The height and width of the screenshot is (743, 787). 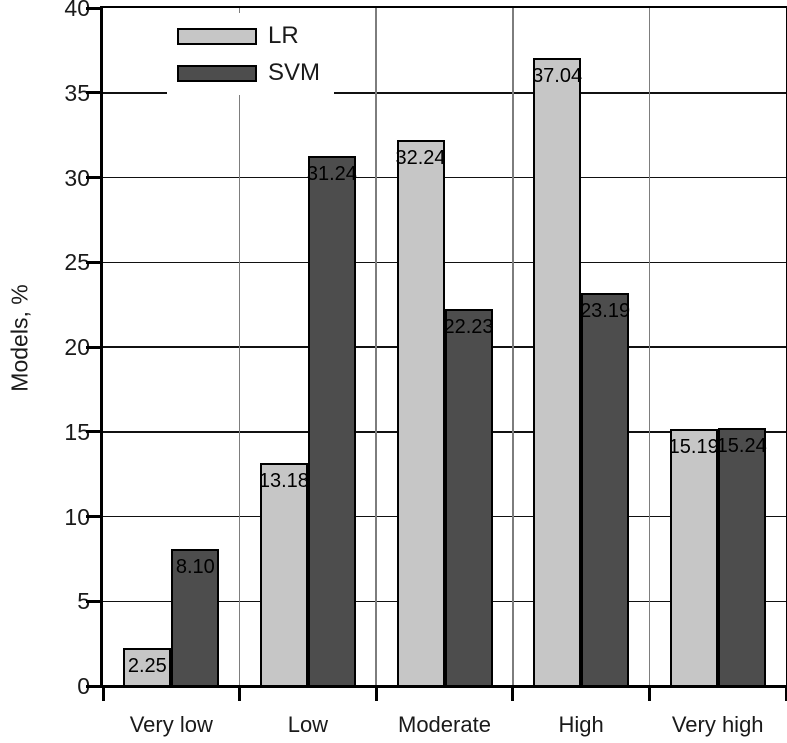 I want to click on bar-value-label: 23.19, so click(x=605, y=310).